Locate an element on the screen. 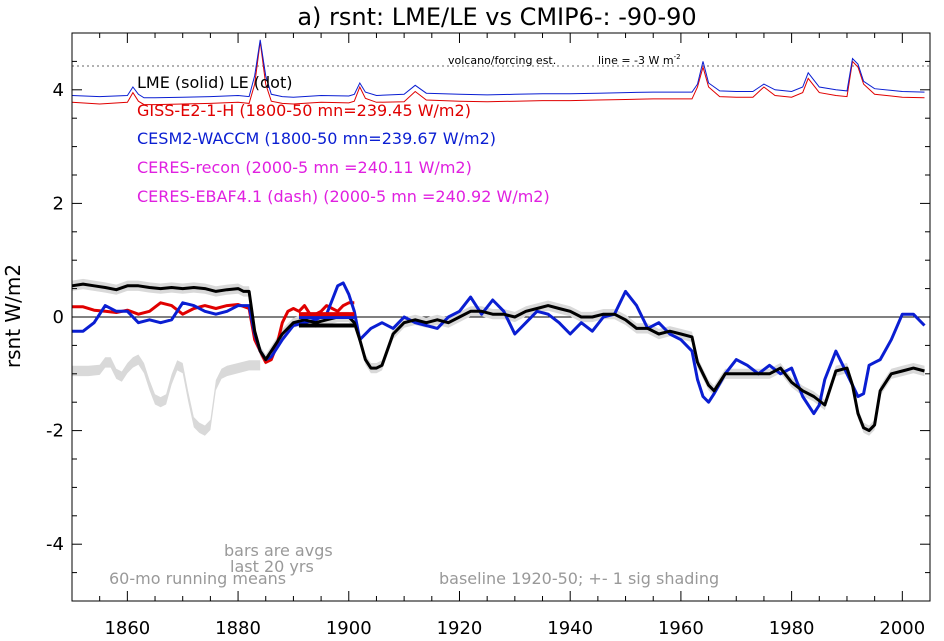  x-tick-label: 1960 is located at coordinates (681, 628).